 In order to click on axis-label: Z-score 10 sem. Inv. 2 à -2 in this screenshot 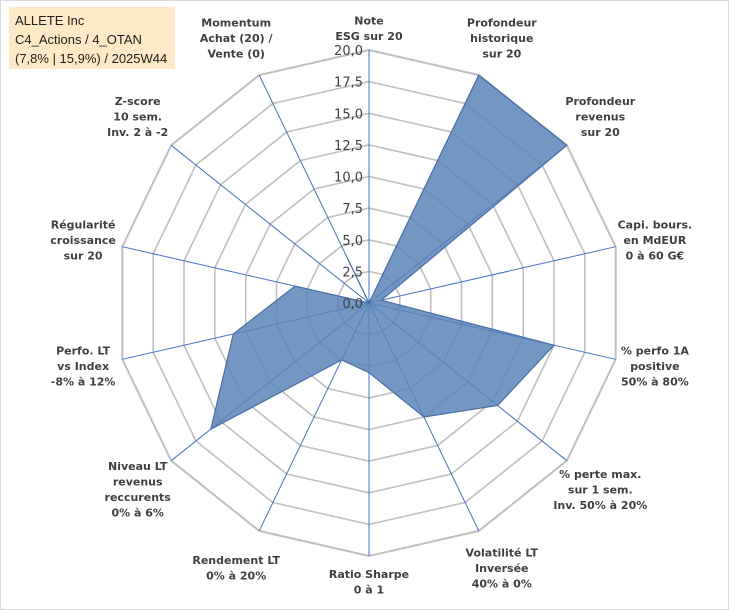, I will do `click(137, 117)`.